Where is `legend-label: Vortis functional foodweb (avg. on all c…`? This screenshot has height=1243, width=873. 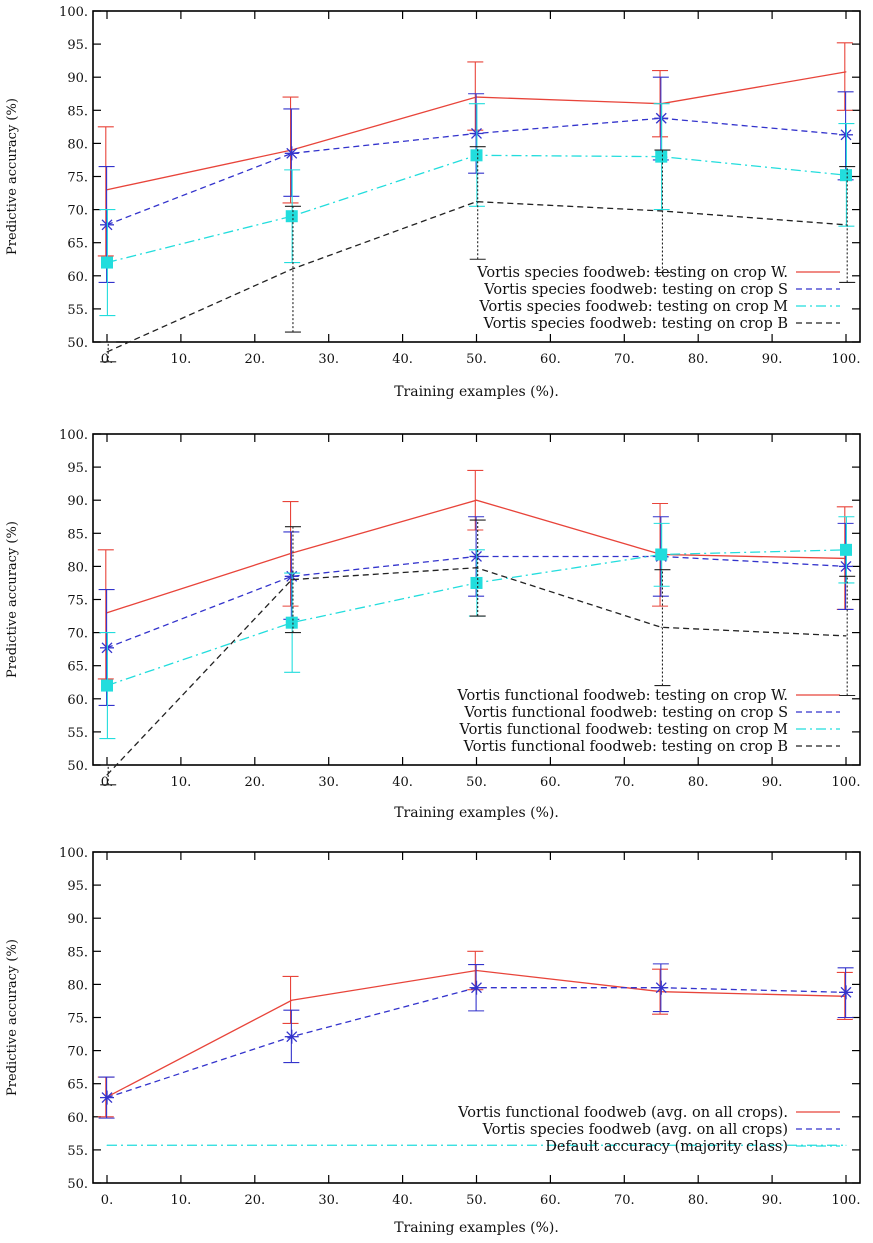
legend-label: Vortis functional foodweb (avg. on all c… is located at coordinates (622, 1113).